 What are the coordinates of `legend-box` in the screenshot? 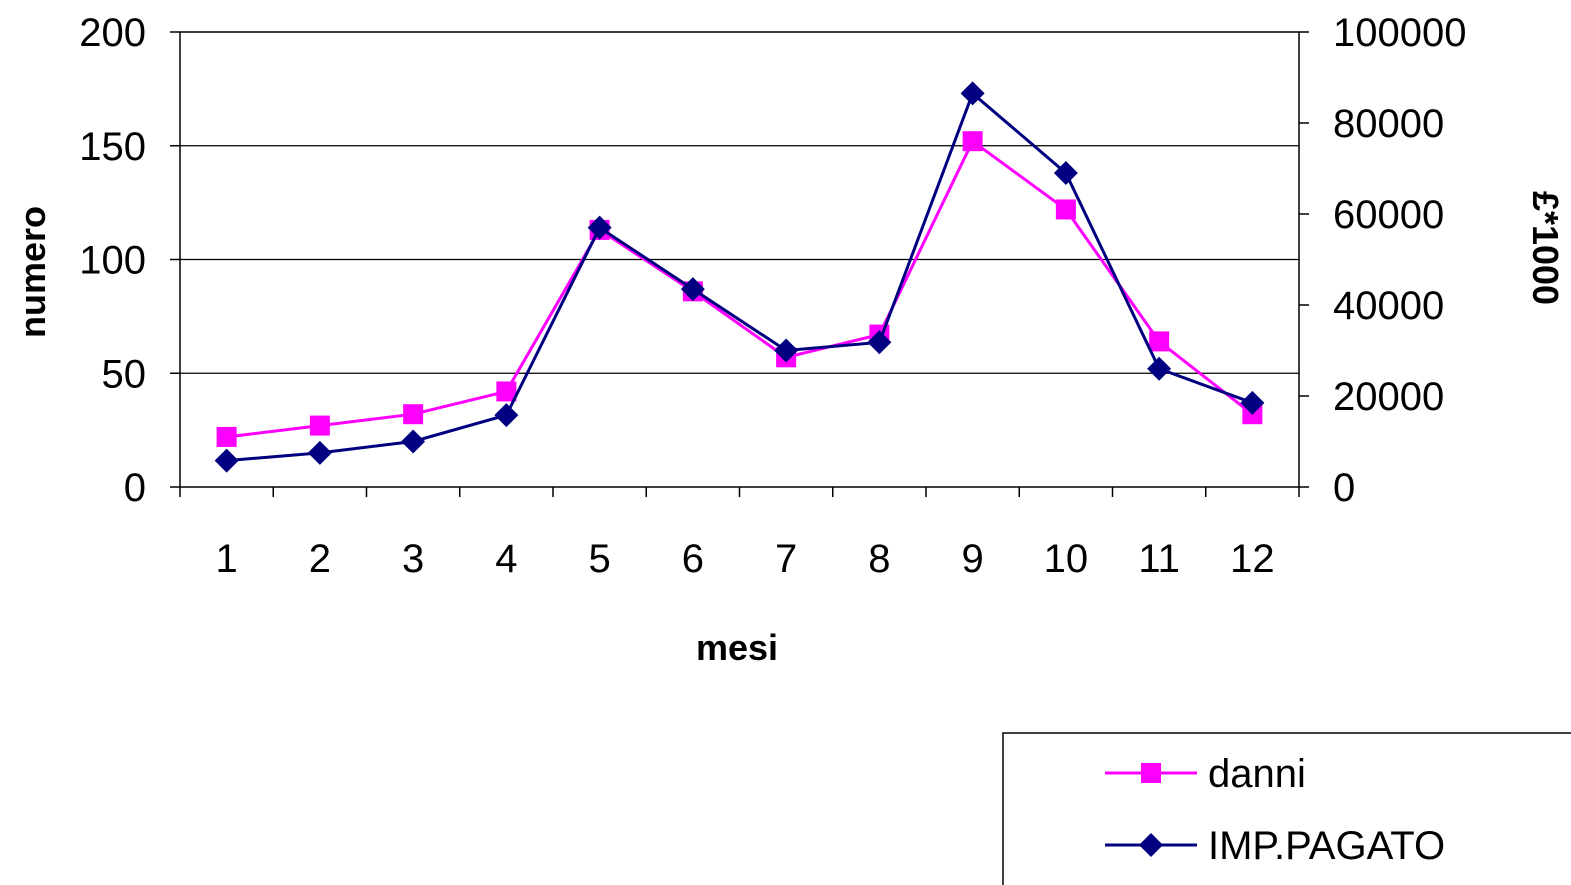 It's located at (1286, 808).